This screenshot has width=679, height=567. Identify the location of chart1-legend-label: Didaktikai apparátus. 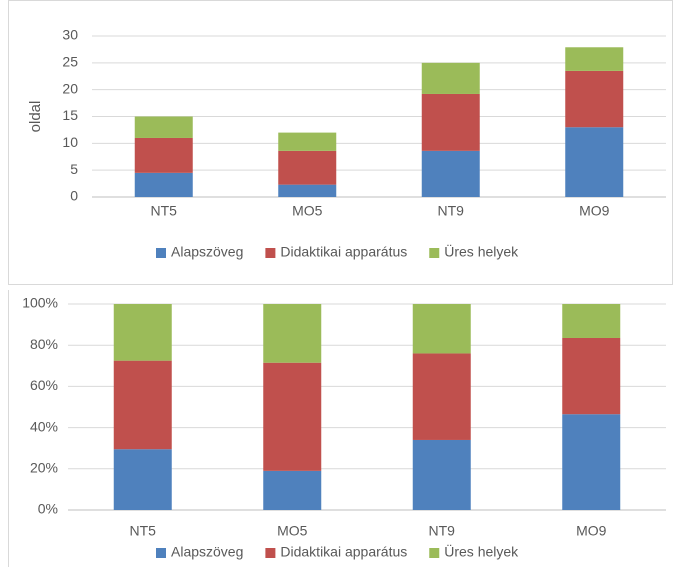
(343, 252).